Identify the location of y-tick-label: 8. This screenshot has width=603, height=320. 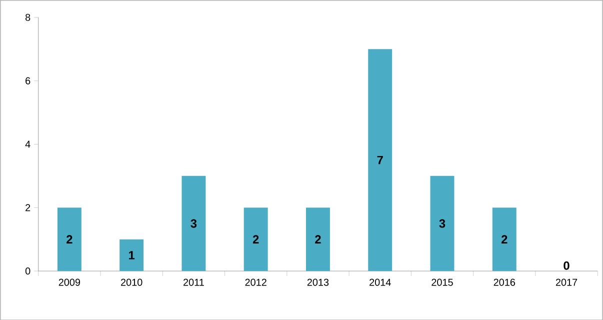
(28, 17).